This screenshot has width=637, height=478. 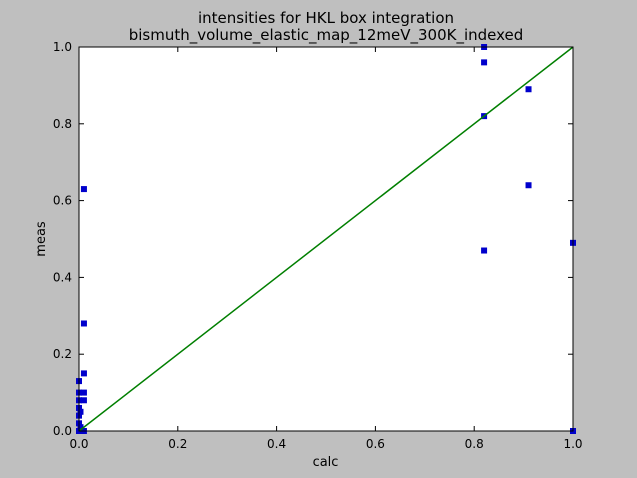 What do you see at coordinates (78, 444) in the screenshot?
I see `x-tick-label: 0.0` at bounding box center [78, 444].